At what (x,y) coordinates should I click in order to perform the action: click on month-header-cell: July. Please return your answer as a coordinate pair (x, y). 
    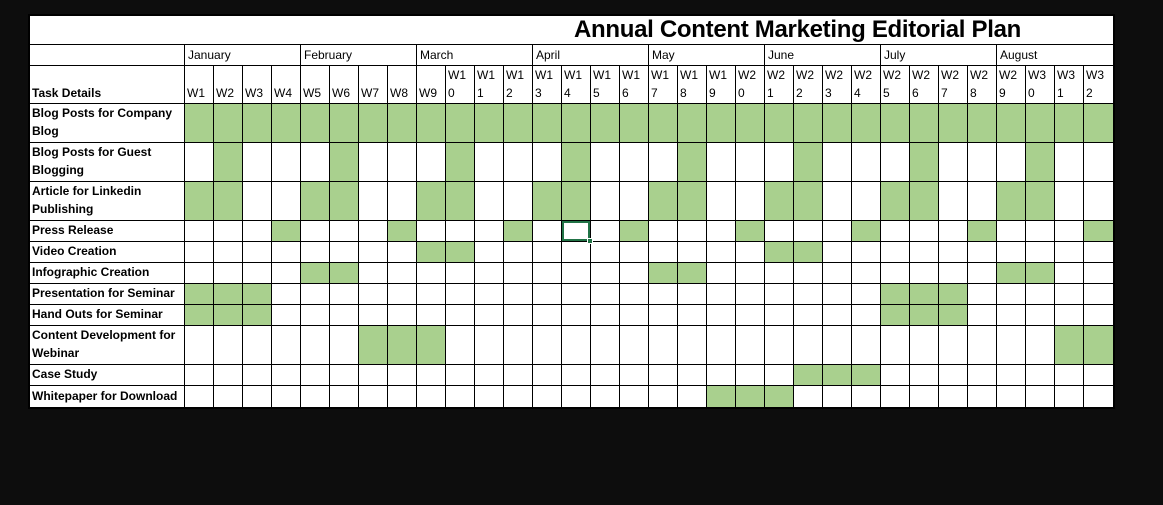
    Looking at the image, I should click on (939, 55).